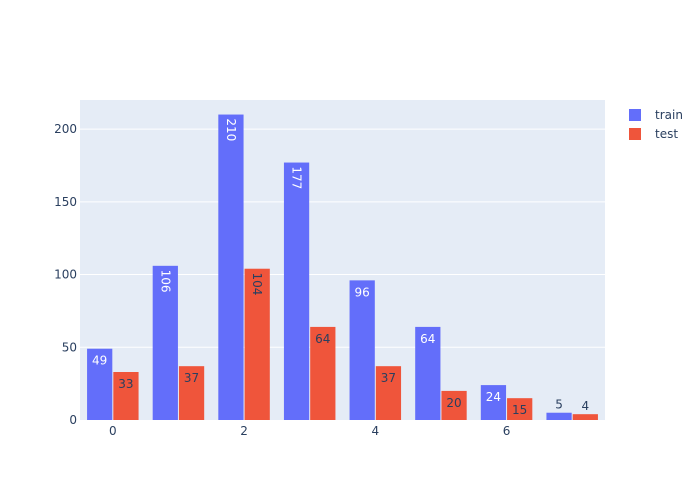  What do you see at coordinates (125, 384) in the screenshot?
I see `bar-value-label: 33` at bounding box center [125, 384].